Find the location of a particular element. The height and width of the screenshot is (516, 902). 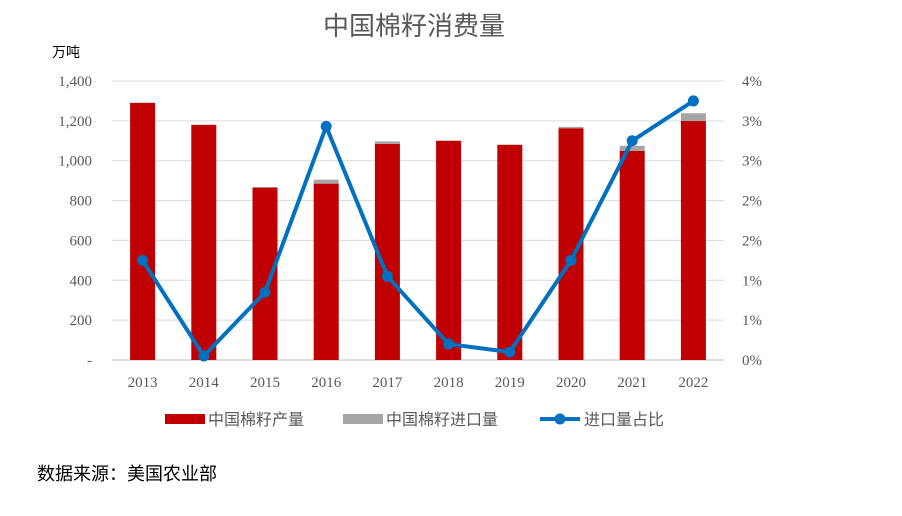

x-tick-label: 2021 is located at coordinates (632, 383).